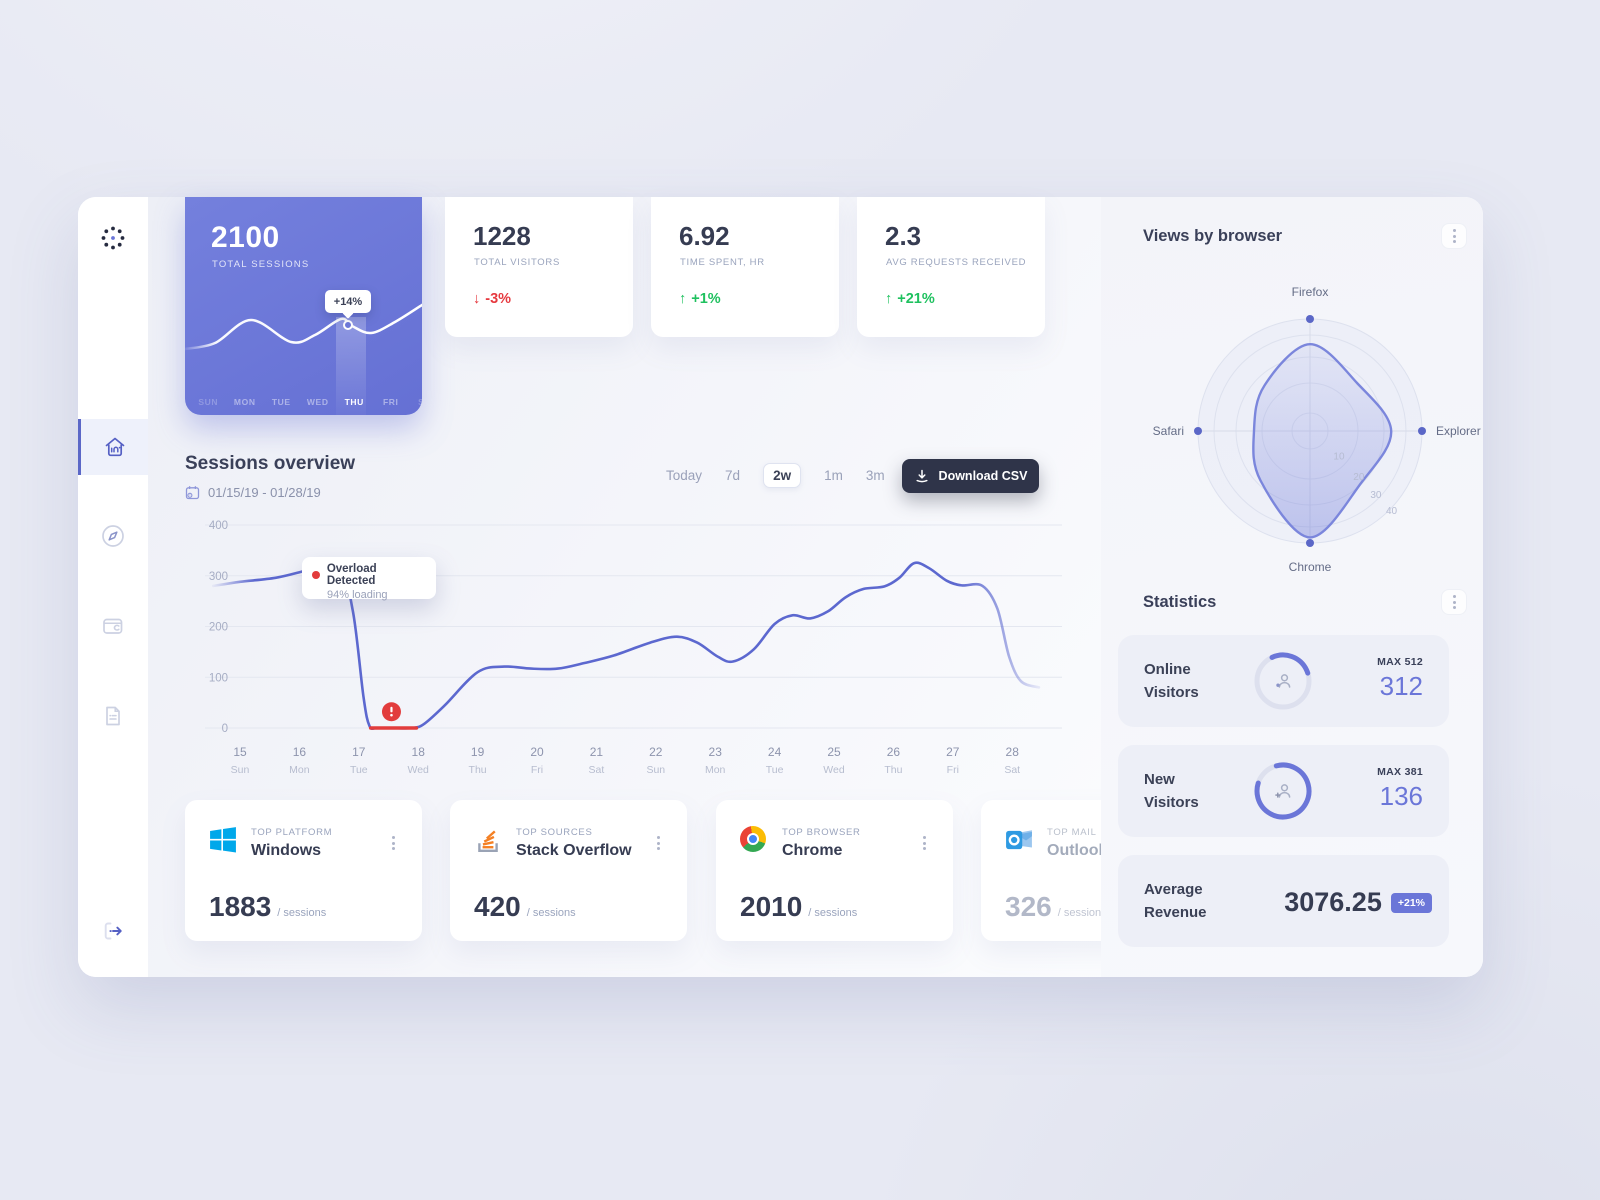  What do you see at coordinates (208, 402) in the screenshot?
I see `day-label: SUN` at bounding box center [208, 402].